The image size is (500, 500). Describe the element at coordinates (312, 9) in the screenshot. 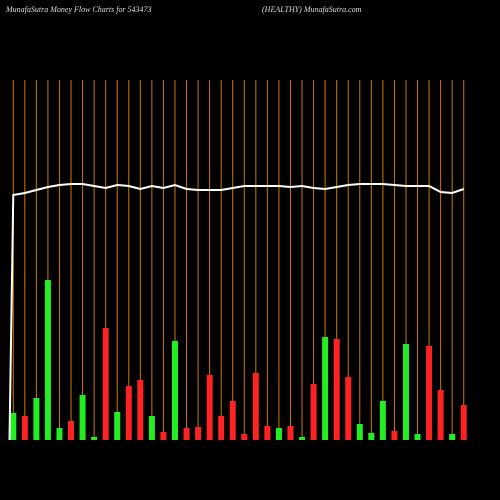

I see `chart-subtitle: (HEALTHY) MunafaSutra.com` at that location.